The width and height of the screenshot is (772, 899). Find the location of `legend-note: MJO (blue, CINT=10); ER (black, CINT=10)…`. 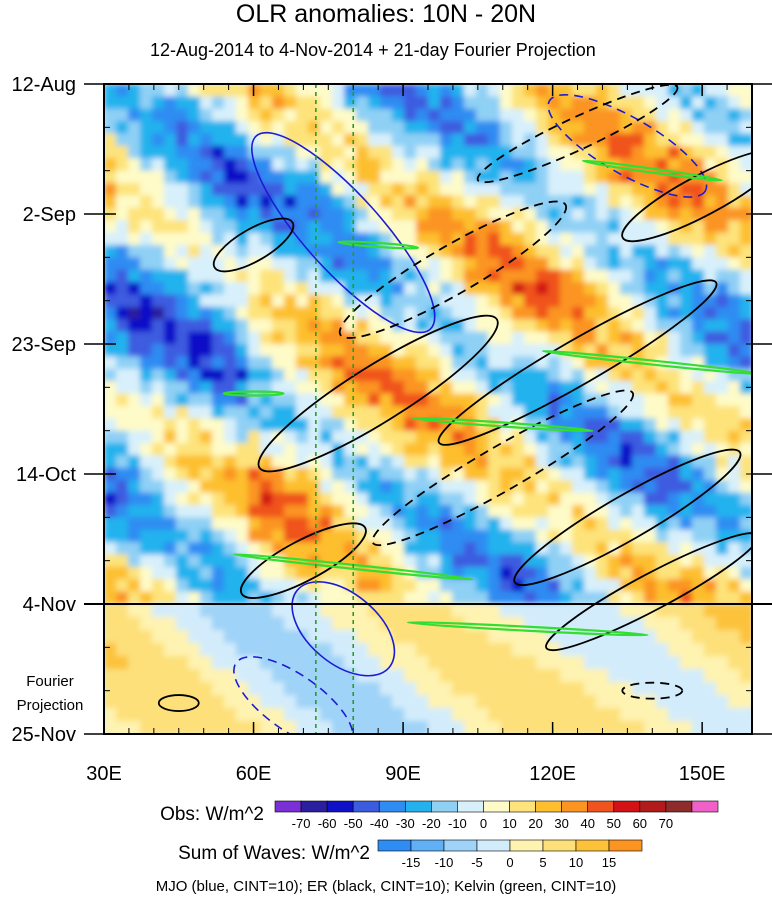

legend-note: MJO (blue, CINT=10); ER (black, CINT=10)… is located at coordinates (386, 886).